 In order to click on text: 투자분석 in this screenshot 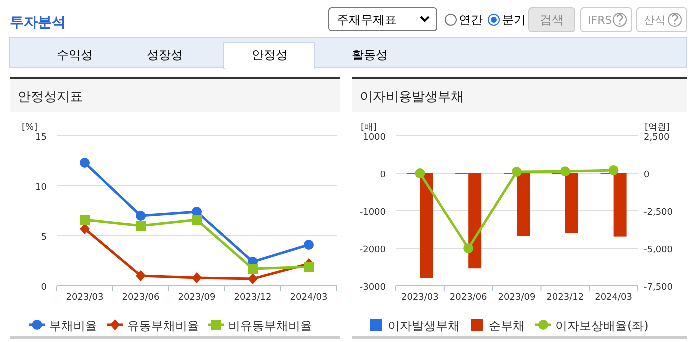, I will do `click(38, 23)`.